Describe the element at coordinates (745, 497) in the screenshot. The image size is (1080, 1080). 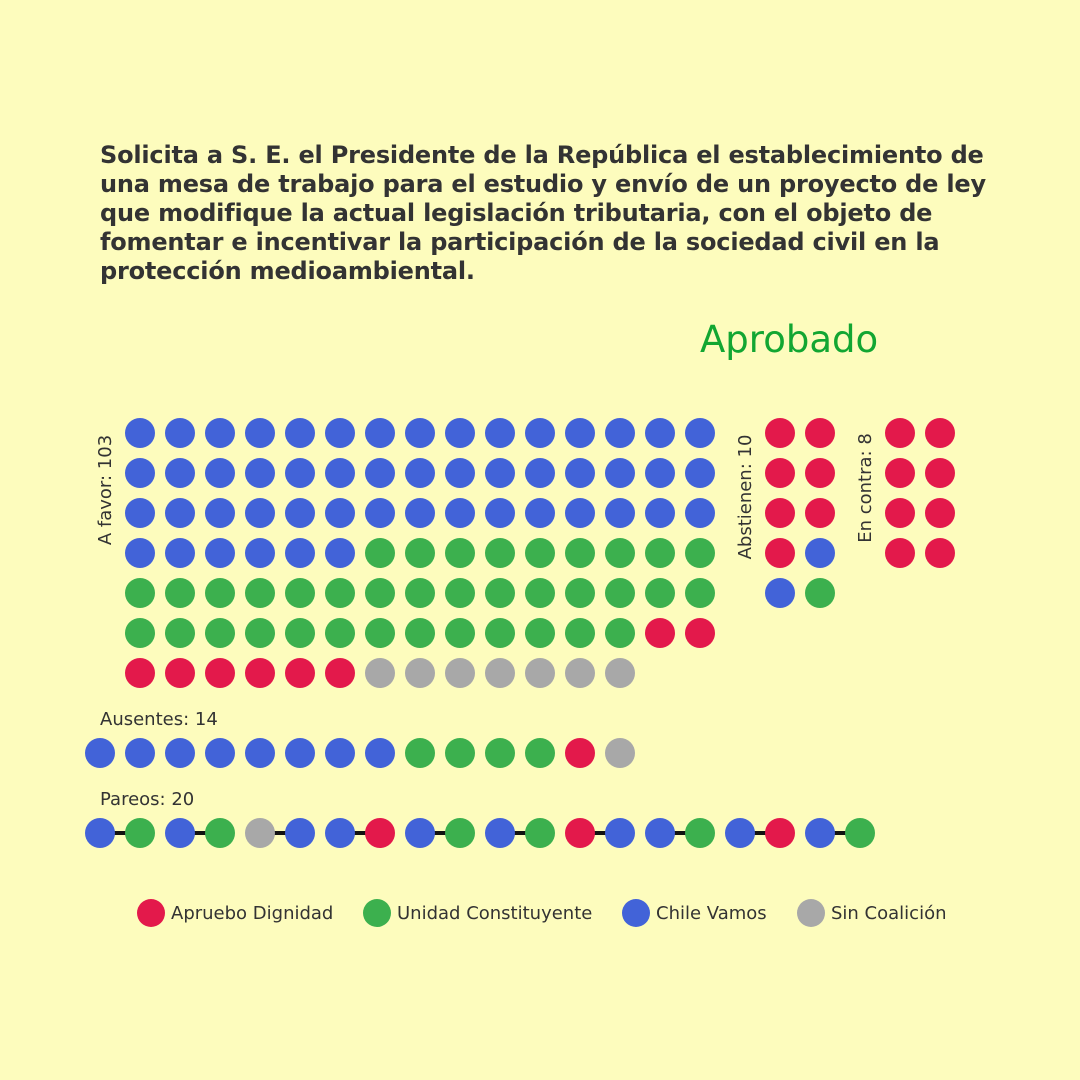
I see `label-abstienen: Abstienen: 10` at that location.